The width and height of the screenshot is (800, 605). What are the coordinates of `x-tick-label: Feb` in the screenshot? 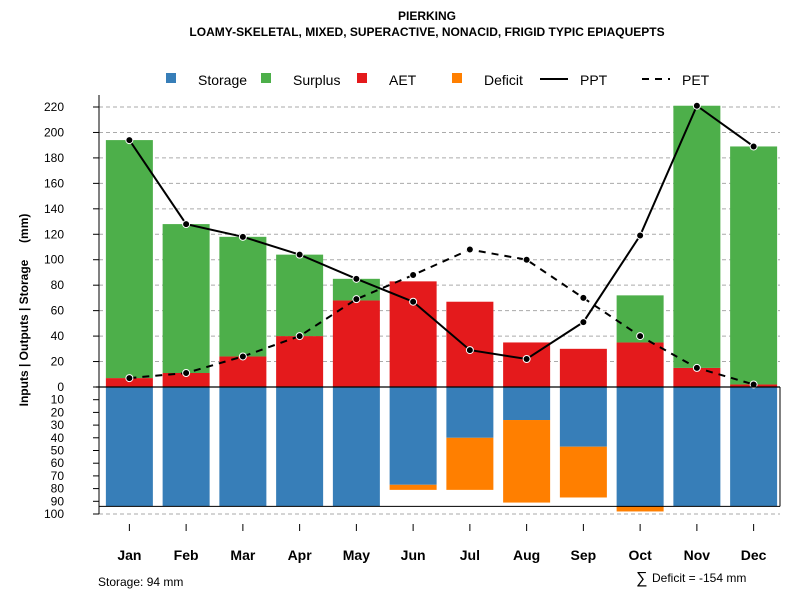 It's located at (186, 555).